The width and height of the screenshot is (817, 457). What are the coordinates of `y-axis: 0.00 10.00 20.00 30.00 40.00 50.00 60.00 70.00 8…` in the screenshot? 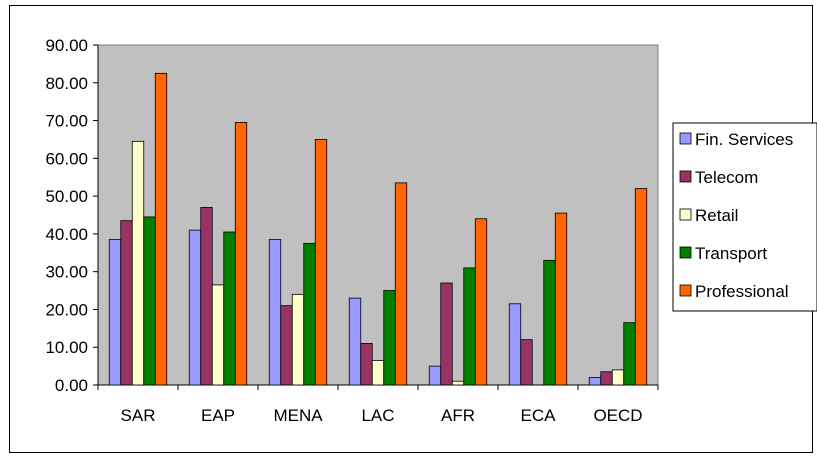 It's located at (72, 215).